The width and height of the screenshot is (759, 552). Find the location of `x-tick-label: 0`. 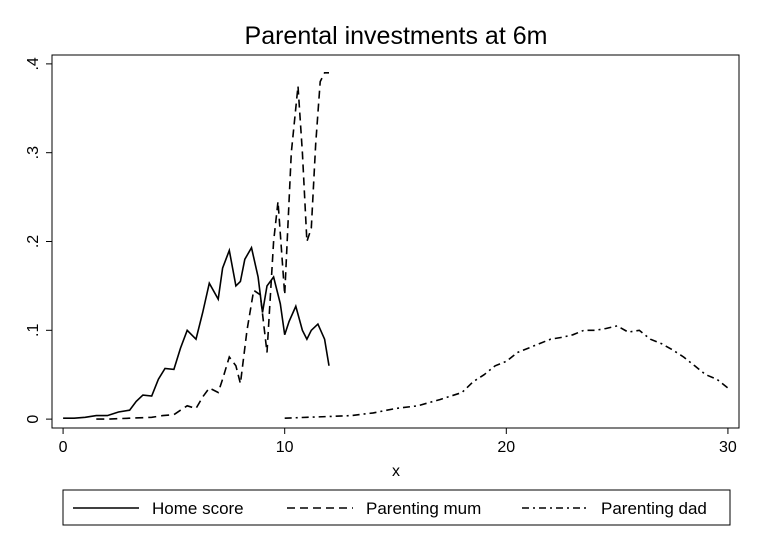

x-tick-label: 0 is located at coordinates (63, 447).